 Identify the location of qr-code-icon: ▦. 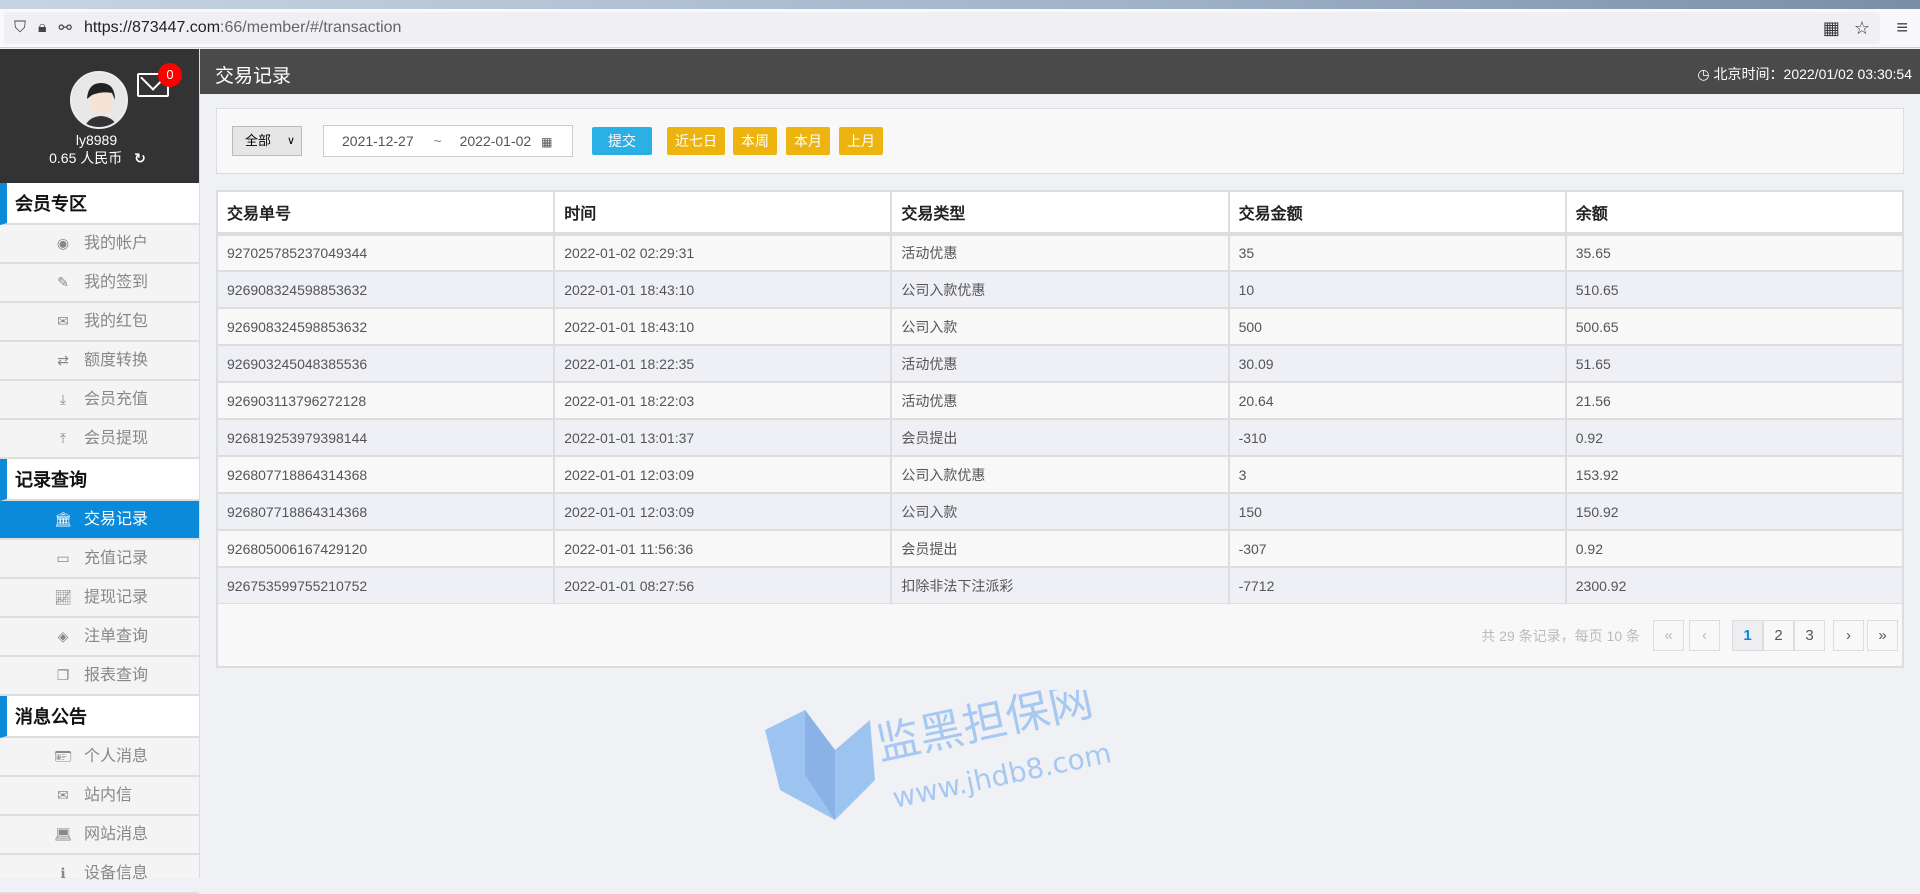
(1831, 27).